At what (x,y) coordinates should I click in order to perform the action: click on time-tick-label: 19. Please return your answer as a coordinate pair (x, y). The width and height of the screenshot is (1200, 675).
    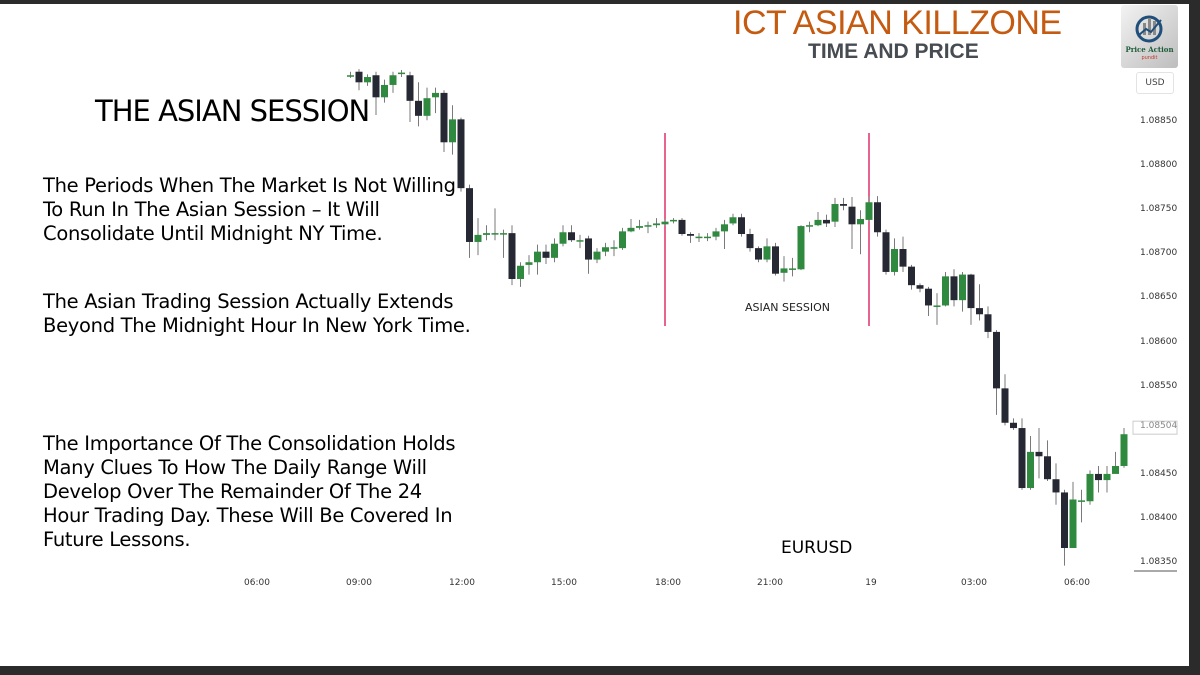
    Looking at the image, I should click on (871, 583).